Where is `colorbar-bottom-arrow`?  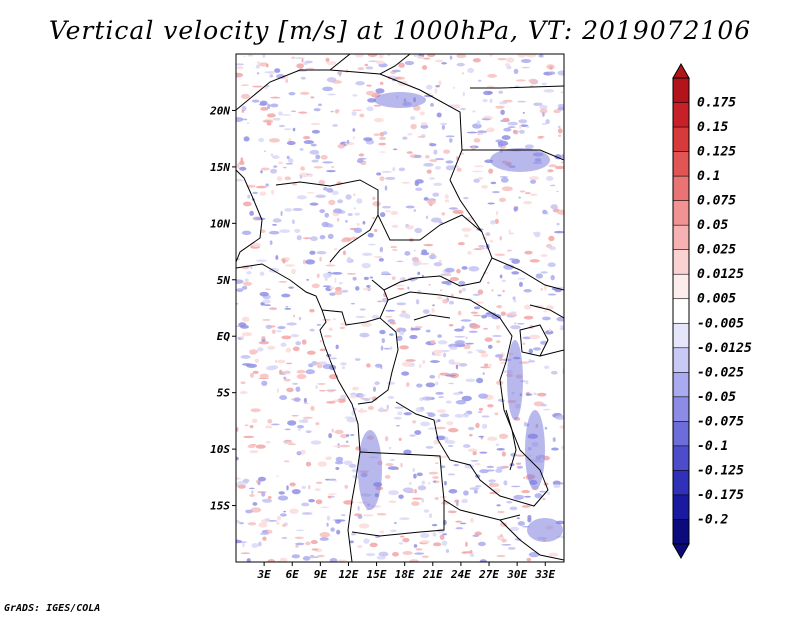
colorbar-bottom-arrow is located at coordinates (681, 551).